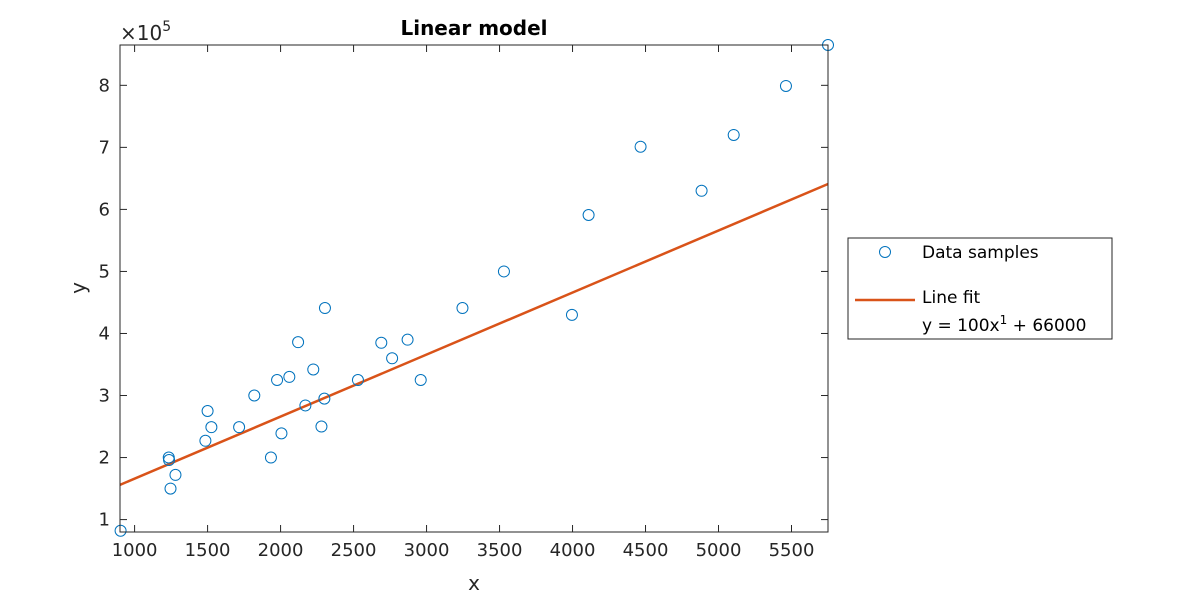 The image size is (1200, 600). Describe the element at coordinates (792, 550) in the screenshot. I see `x-tick-label: 5500` at that location.